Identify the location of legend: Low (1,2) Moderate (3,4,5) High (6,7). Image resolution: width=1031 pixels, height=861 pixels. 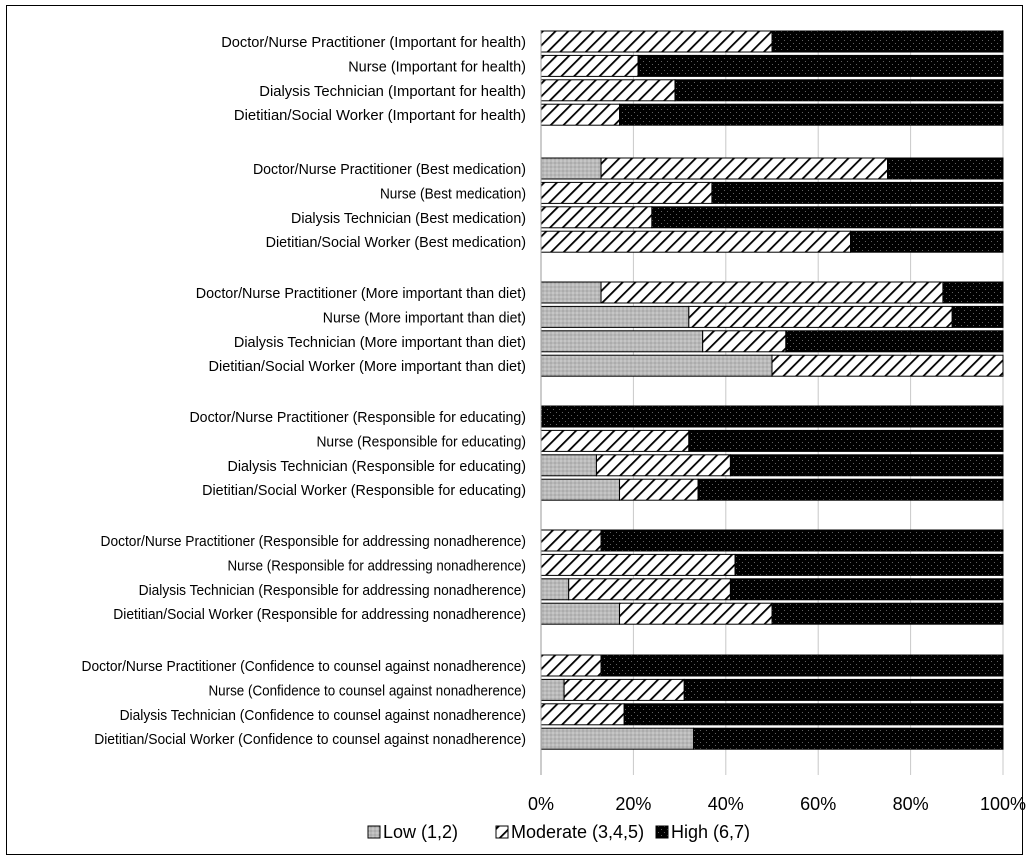
(558, 832).